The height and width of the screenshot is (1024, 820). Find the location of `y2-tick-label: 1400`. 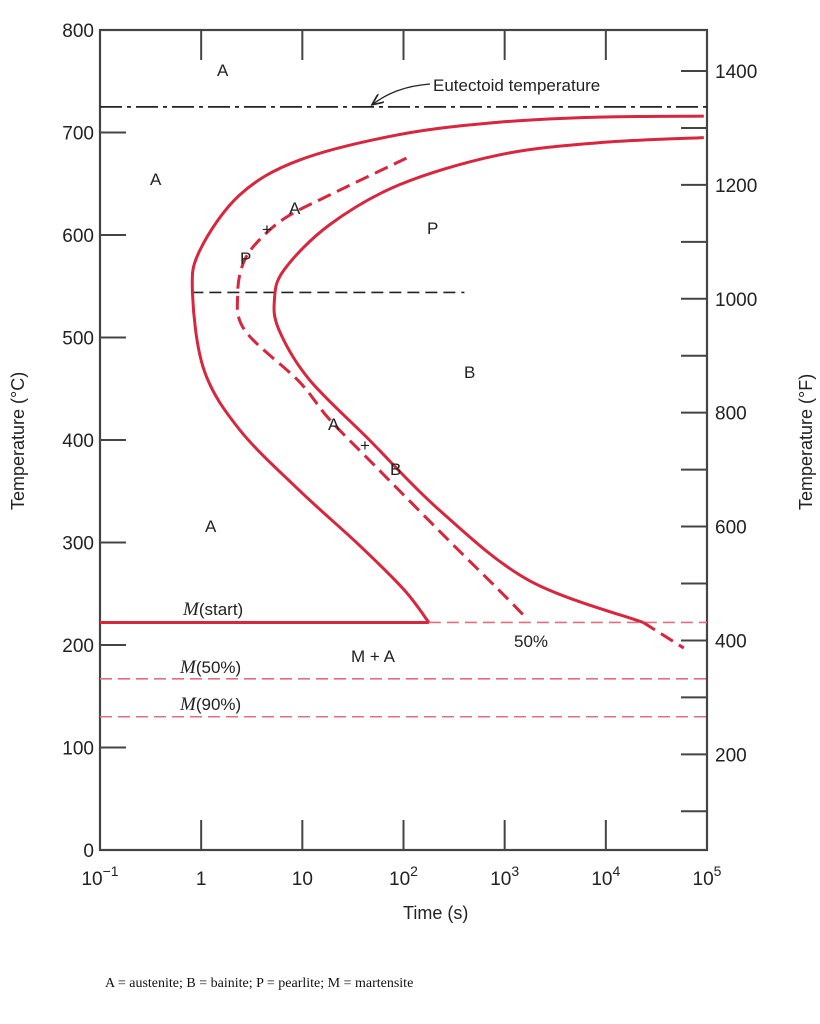

y2-tick-label: 1400 is located at coordinates (736, 72).